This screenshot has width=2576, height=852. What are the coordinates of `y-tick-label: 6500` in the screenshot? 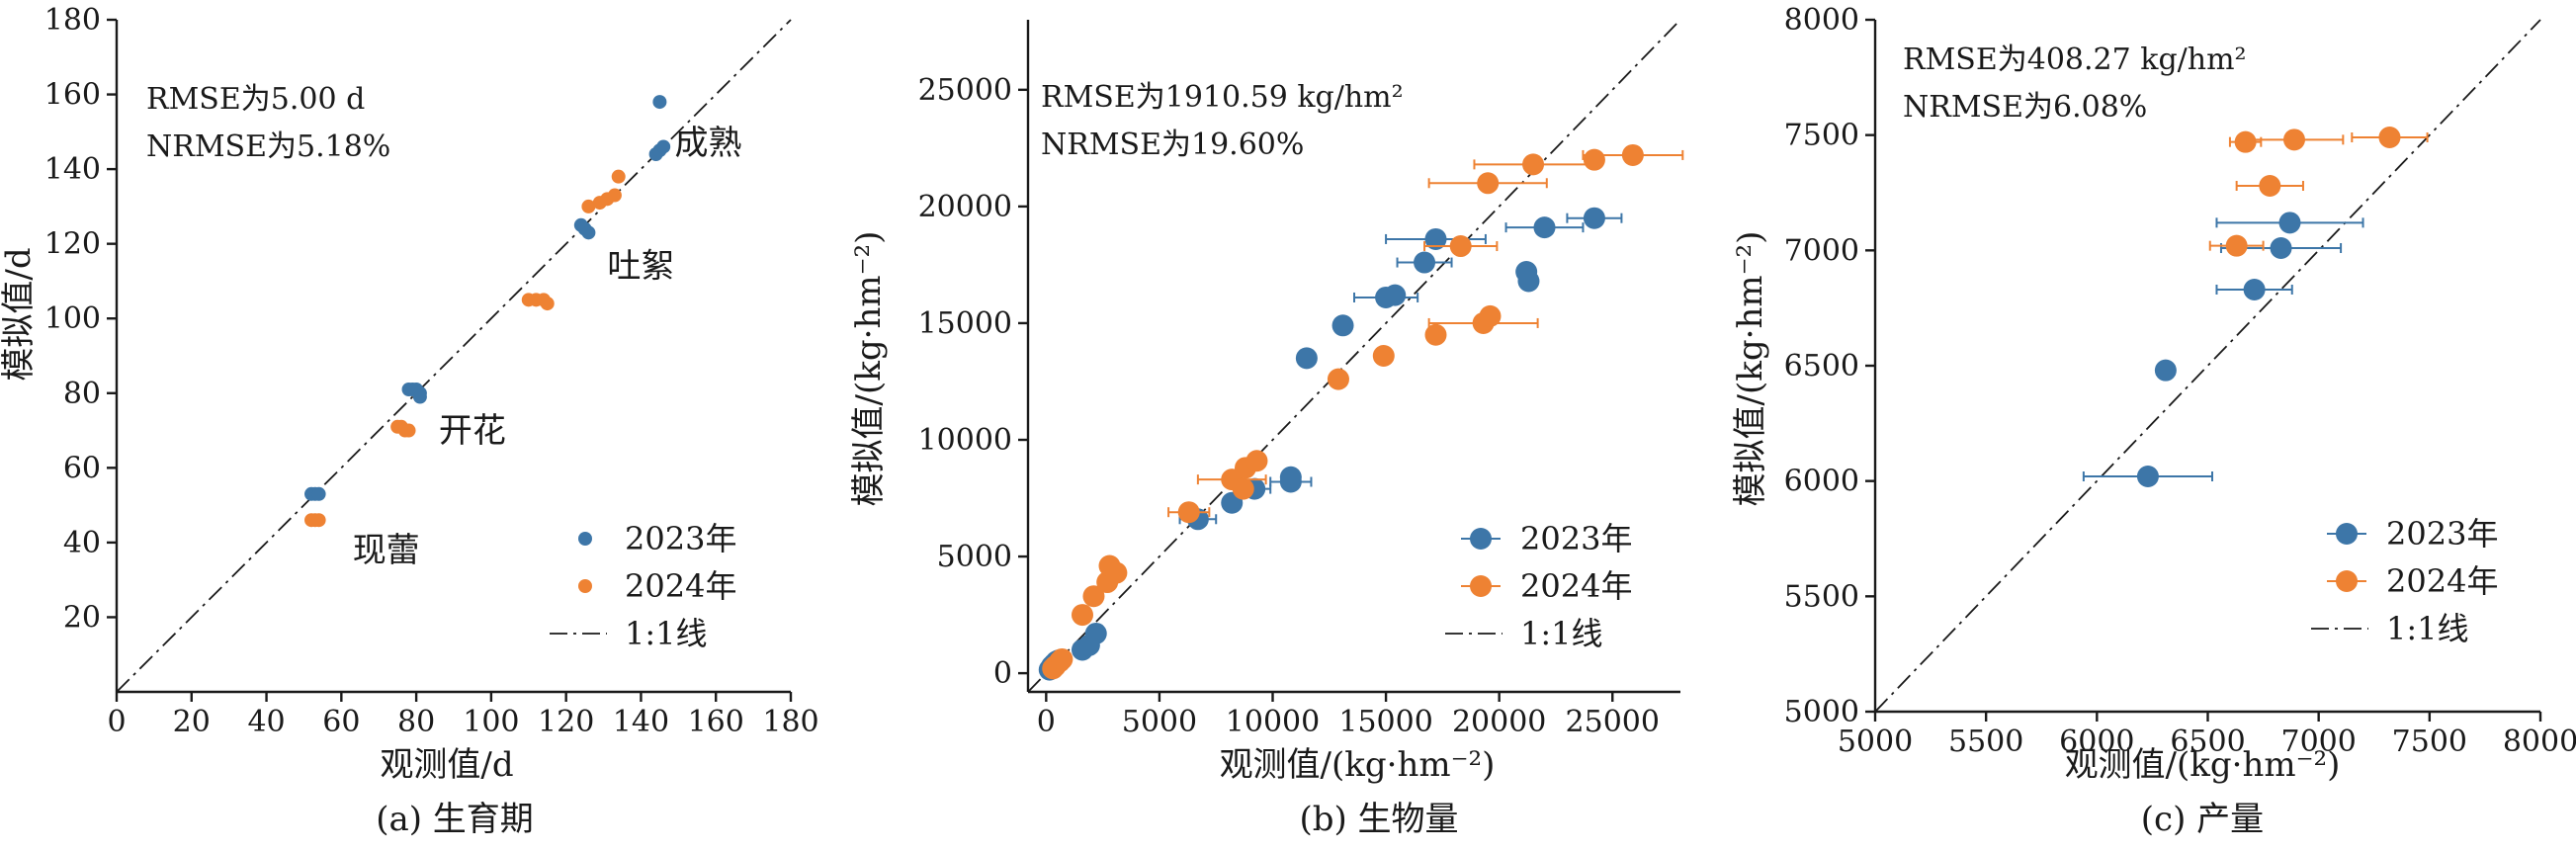 It's located at (1821, 366).